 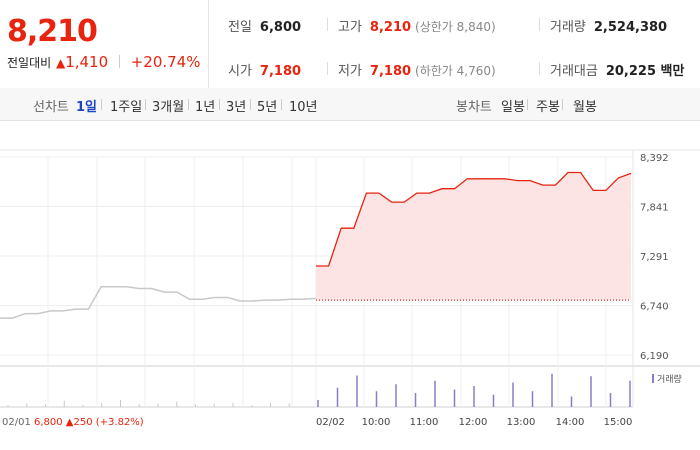 I want to click on today-price-area, so click(x=473, y=236).